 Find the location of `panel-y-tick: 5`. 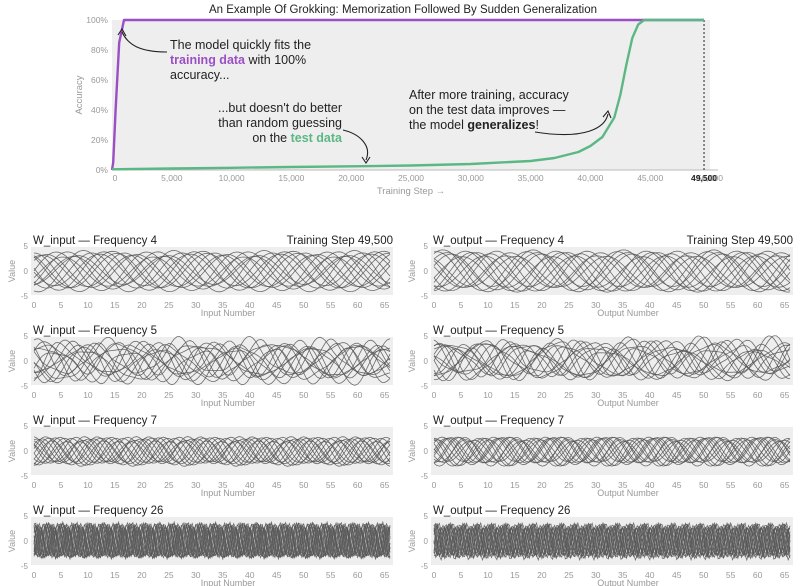

panel-y-tick: 5 is located at coordinates (26, 516).